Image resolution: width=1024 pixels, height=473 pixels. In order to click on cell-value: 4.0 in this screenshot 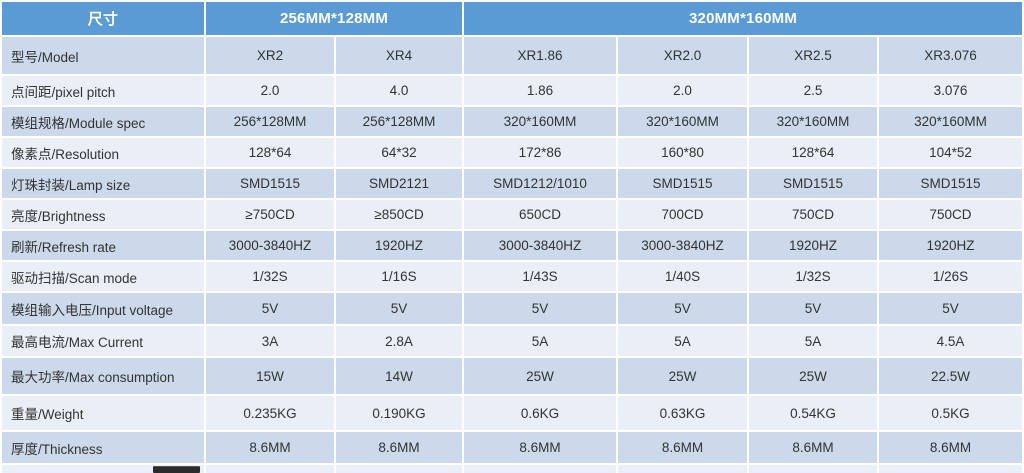, I will do `click(399, 90)`.